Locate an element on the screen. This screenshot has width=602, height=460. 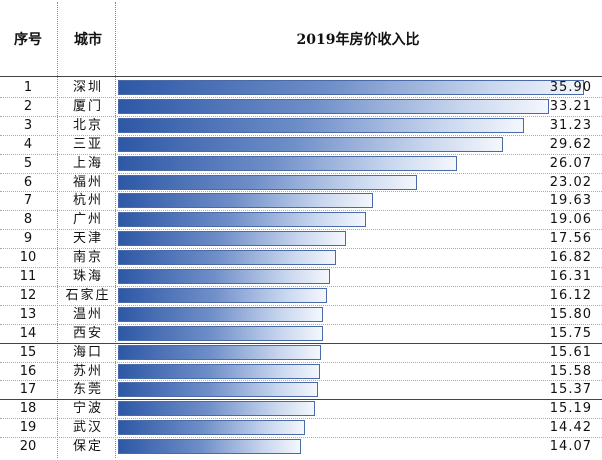
value-label: 14.07 is located at coordinates (570, 447).